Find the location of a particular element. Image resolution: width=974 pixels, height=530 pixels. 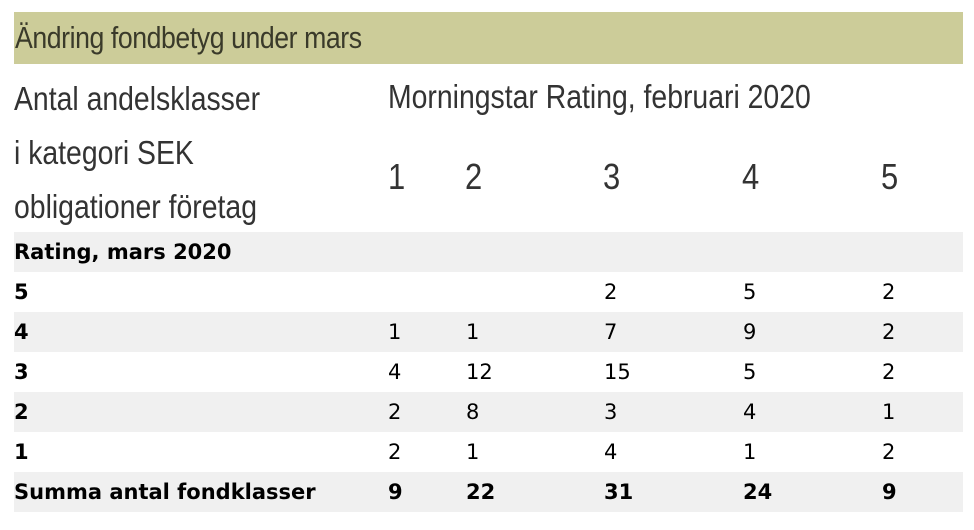

table-title-text: Ändring fondbetyg under mars is located at coordinates (188, 37).